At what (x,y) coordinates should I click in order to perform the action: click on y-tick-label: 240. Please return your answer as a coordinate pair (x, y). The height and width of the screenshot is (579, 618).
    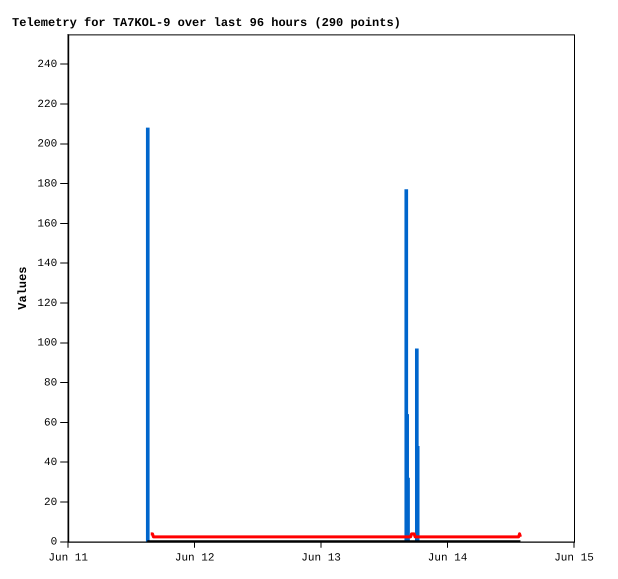
    Looking at the image, I should click on (47, 65).